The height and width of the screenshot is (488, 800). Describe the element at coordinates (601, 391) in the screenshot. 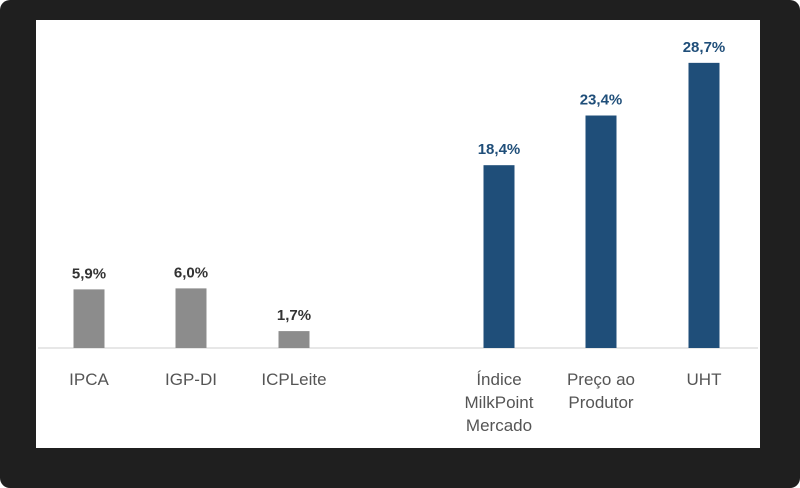

I see `category-label-4: Preço ao Produtor` at that location.